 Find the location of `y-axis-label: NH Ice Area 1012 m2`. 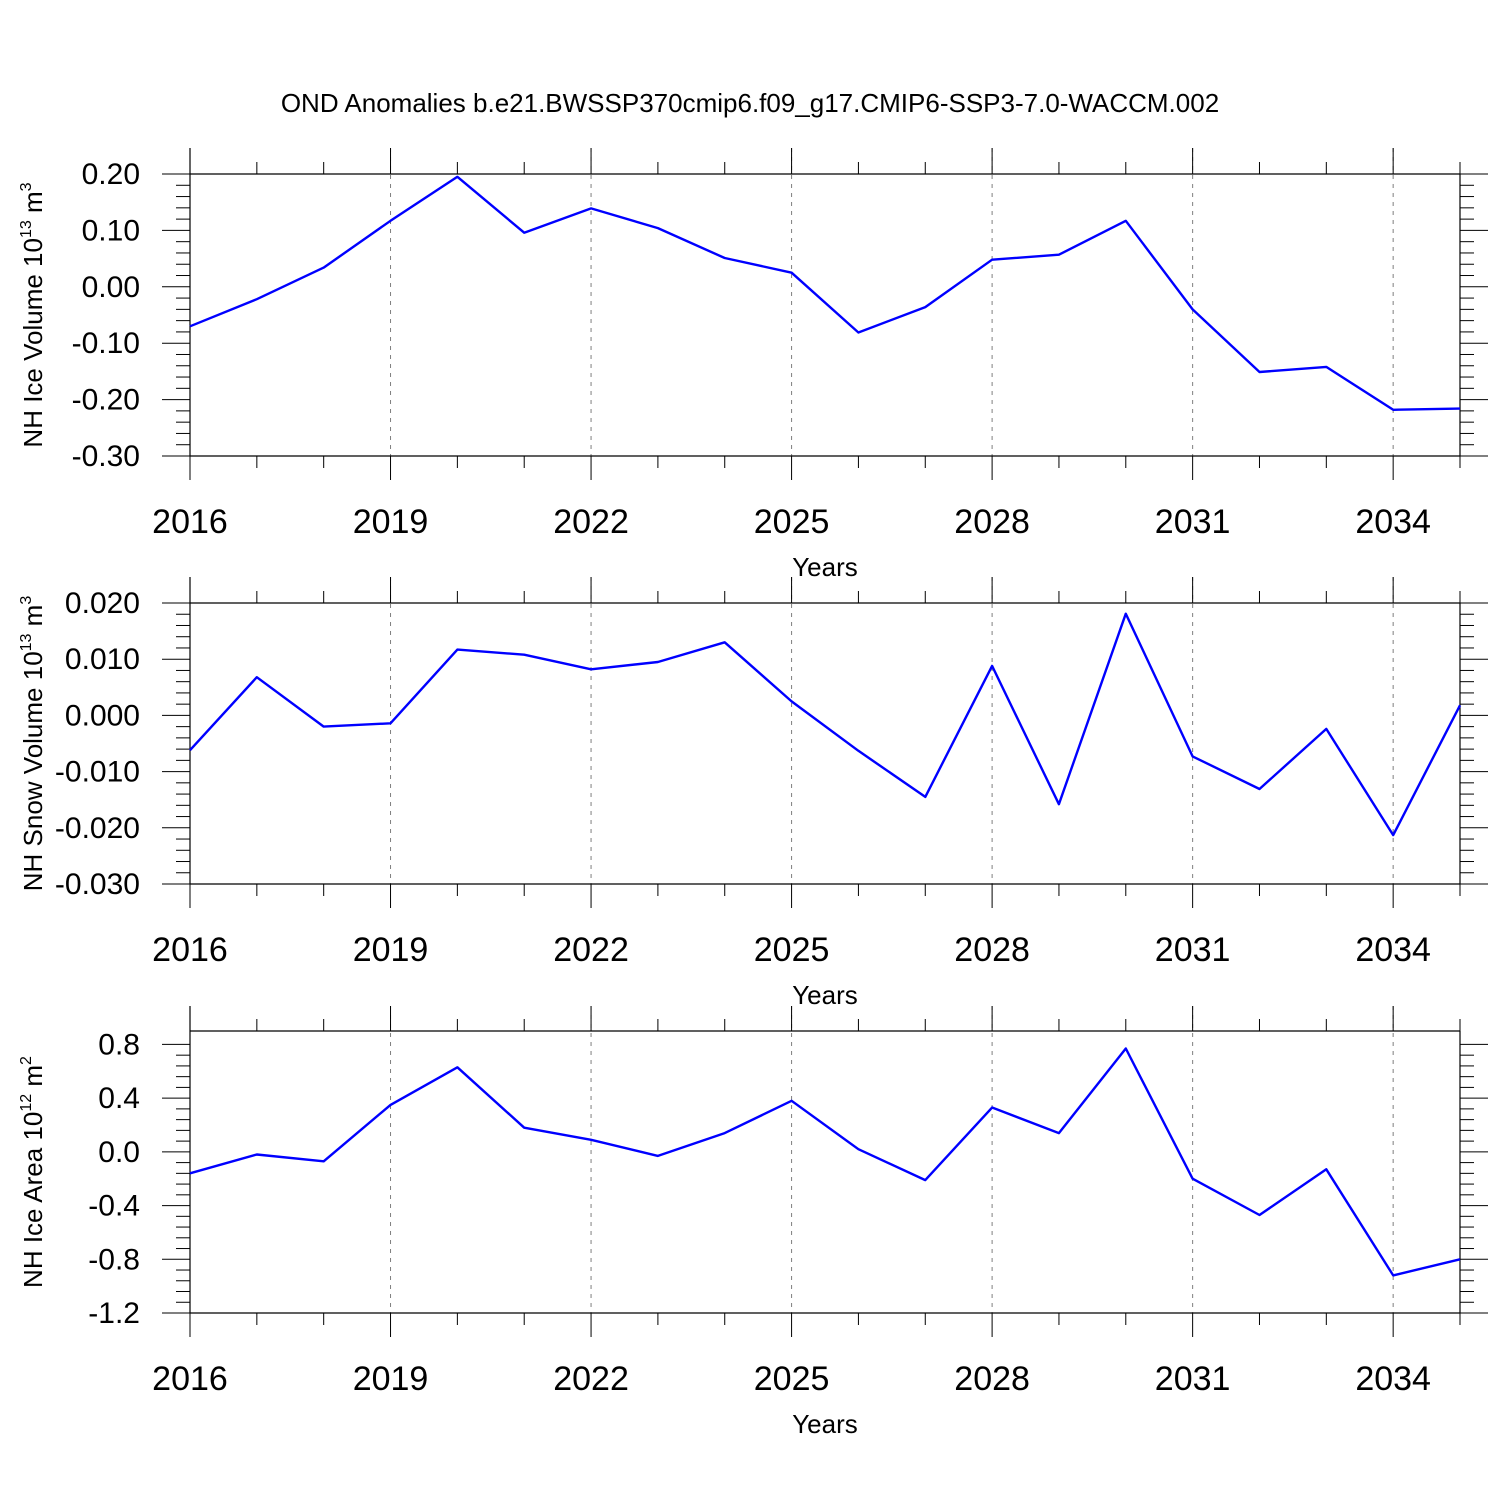

y-axis-label: NH Ice Area 1012 m2 is located at coordinates (33, 1172).